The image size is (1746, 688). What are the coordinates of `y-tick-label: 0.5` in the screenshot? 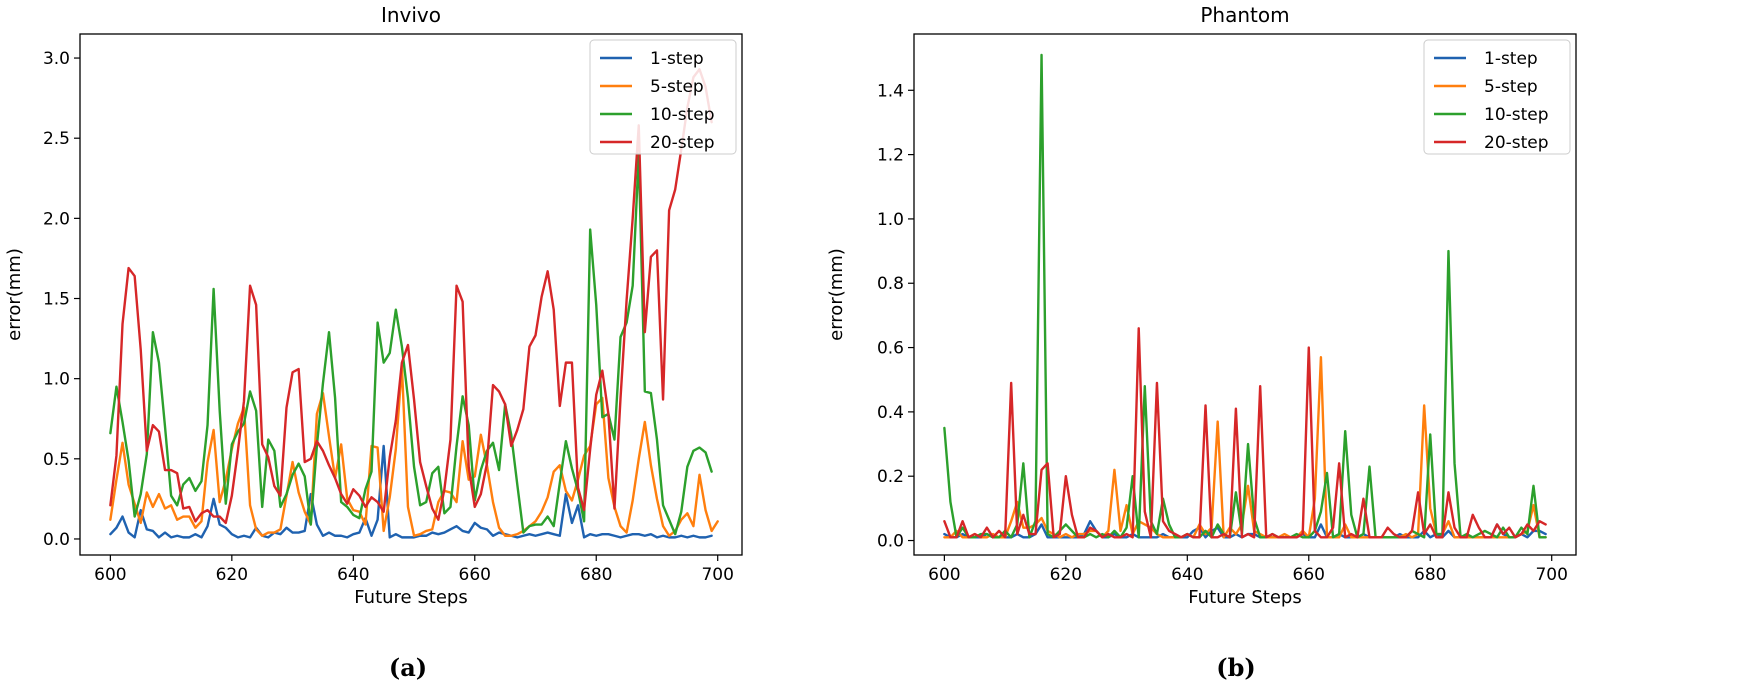 It's located at (56, 460).